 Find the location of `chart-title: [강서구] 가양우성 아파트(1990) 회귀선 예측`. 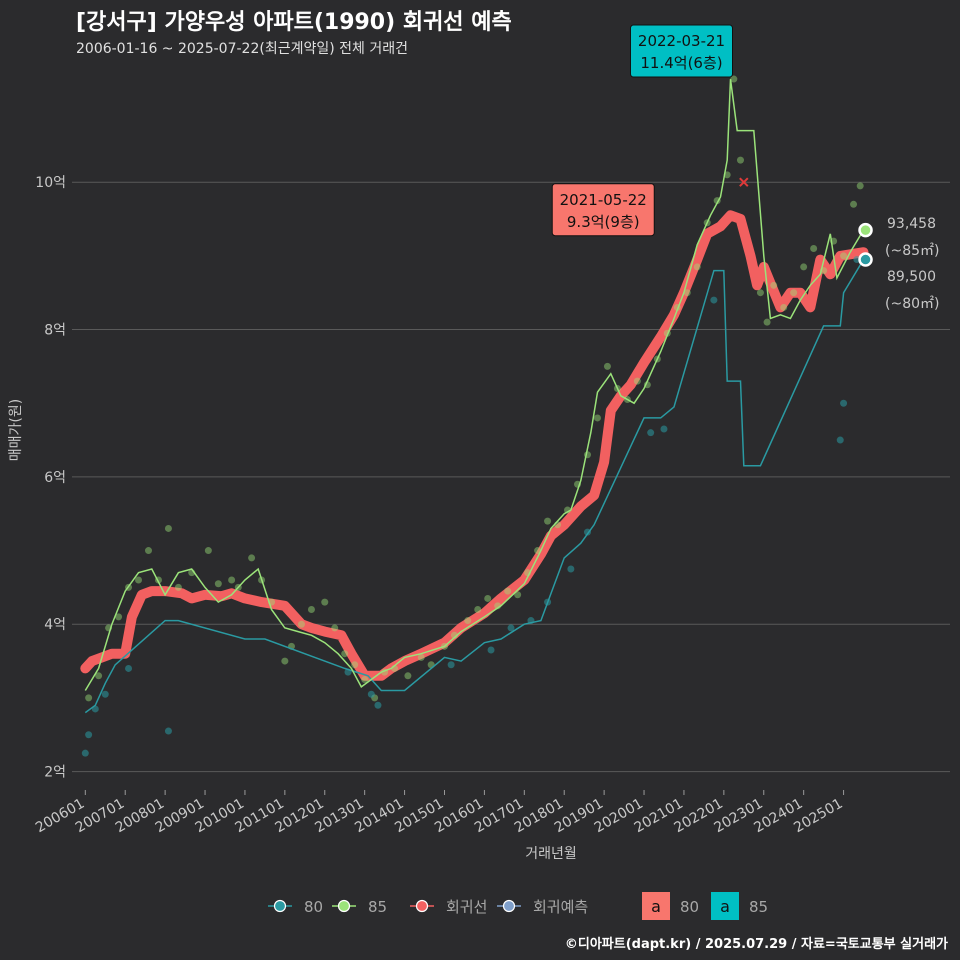

chart-title: [강서구] 가양우성 아파트(1990) 회귀선 예측 is located at coordinates (294, 22).